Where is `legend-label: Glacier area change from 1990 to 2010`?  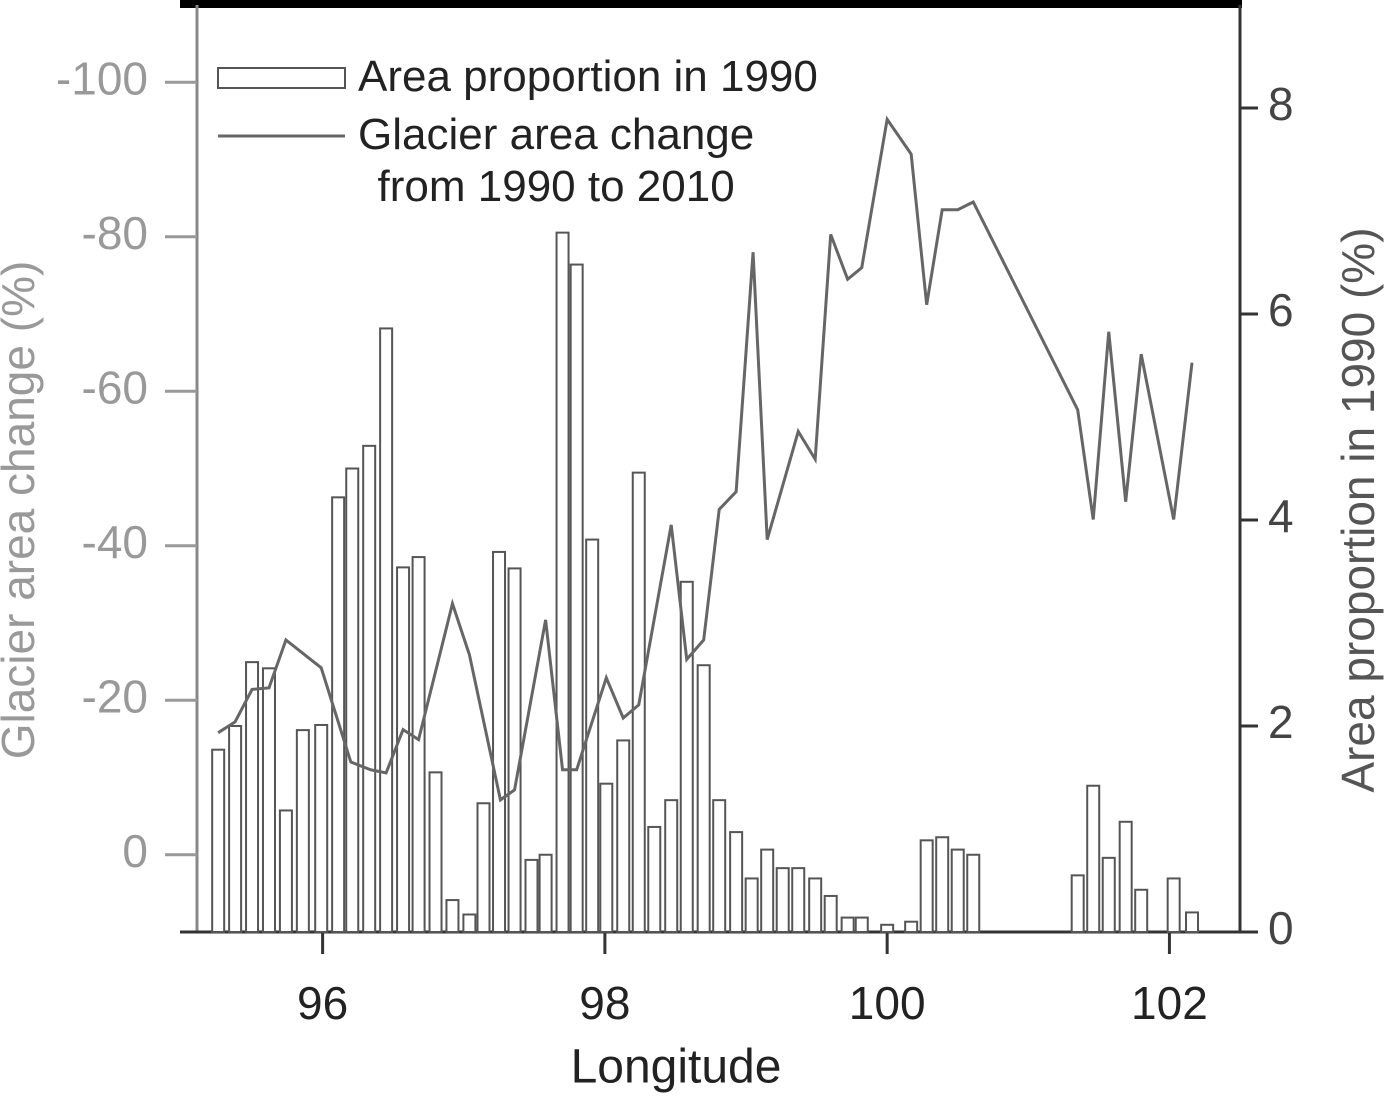 legend-label: Glacier area change from 1990 to 2010 is located at coordinates (556, 160).